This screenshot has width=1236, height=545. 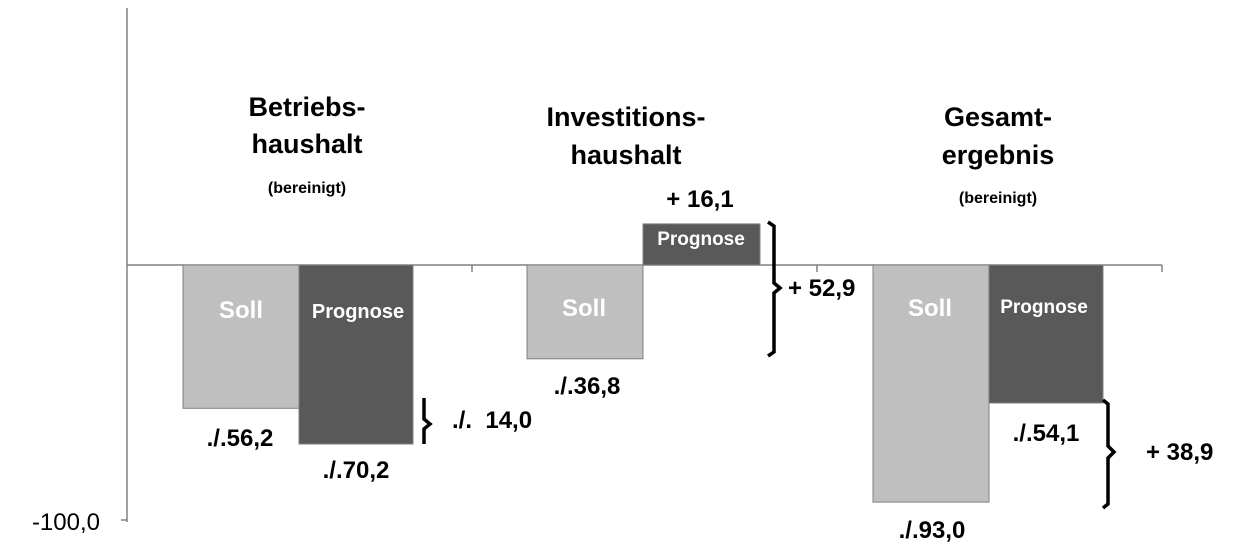 What do you see at coordinates (587, 386) in the screenshot?
I see `value-label-soll: ./.36,8` at bounding box center [587, 386].